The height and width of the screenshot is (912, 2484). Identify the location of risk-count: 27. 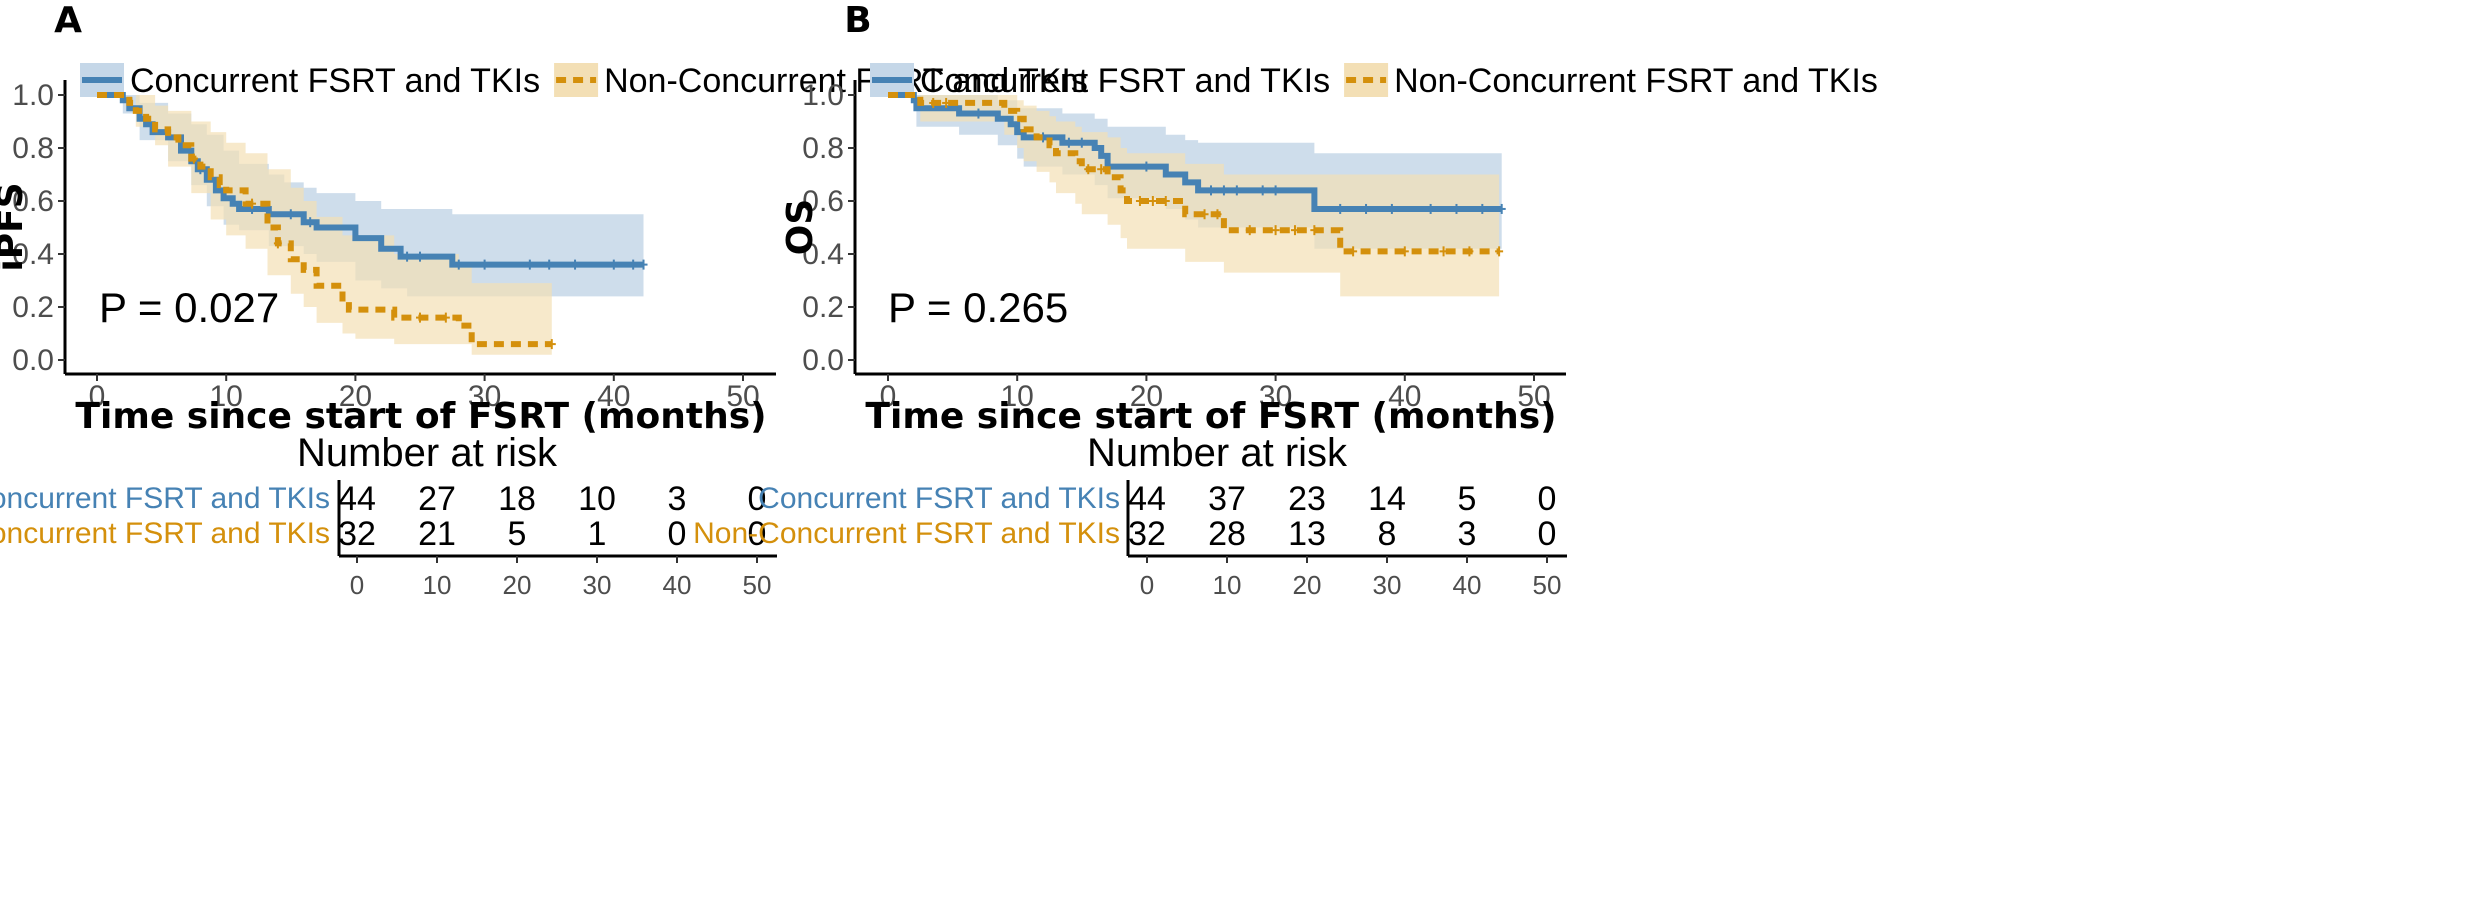
(437, 499).